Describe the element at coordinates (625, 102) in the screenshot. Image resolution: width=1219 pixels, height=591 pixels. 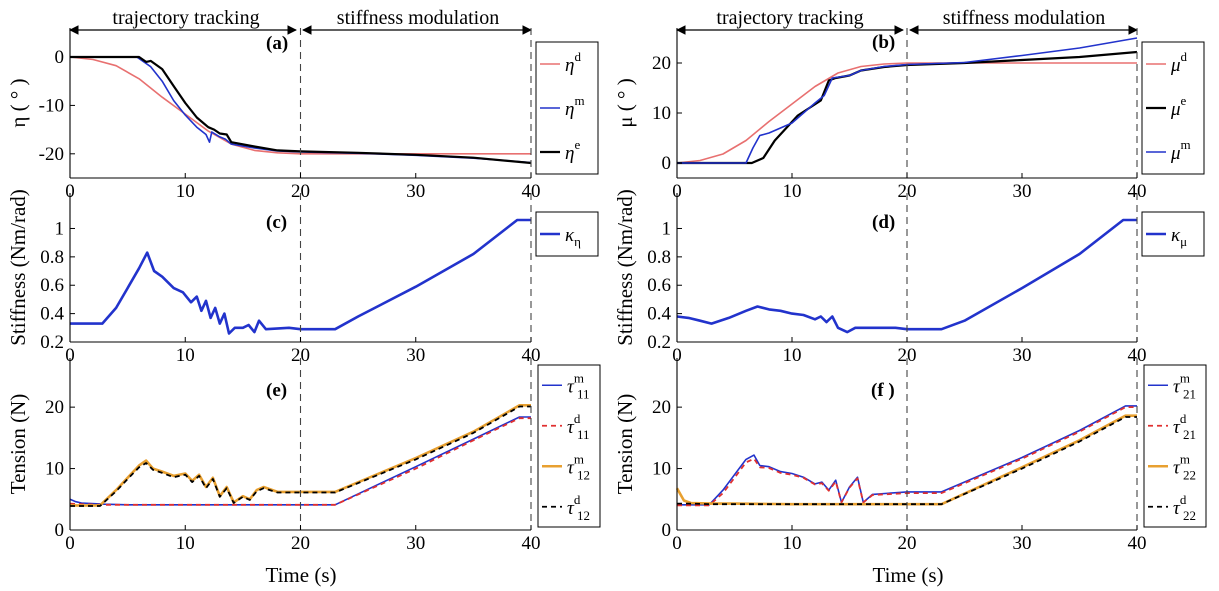
I see `y-axis-label: μ ( ° )` at that location.